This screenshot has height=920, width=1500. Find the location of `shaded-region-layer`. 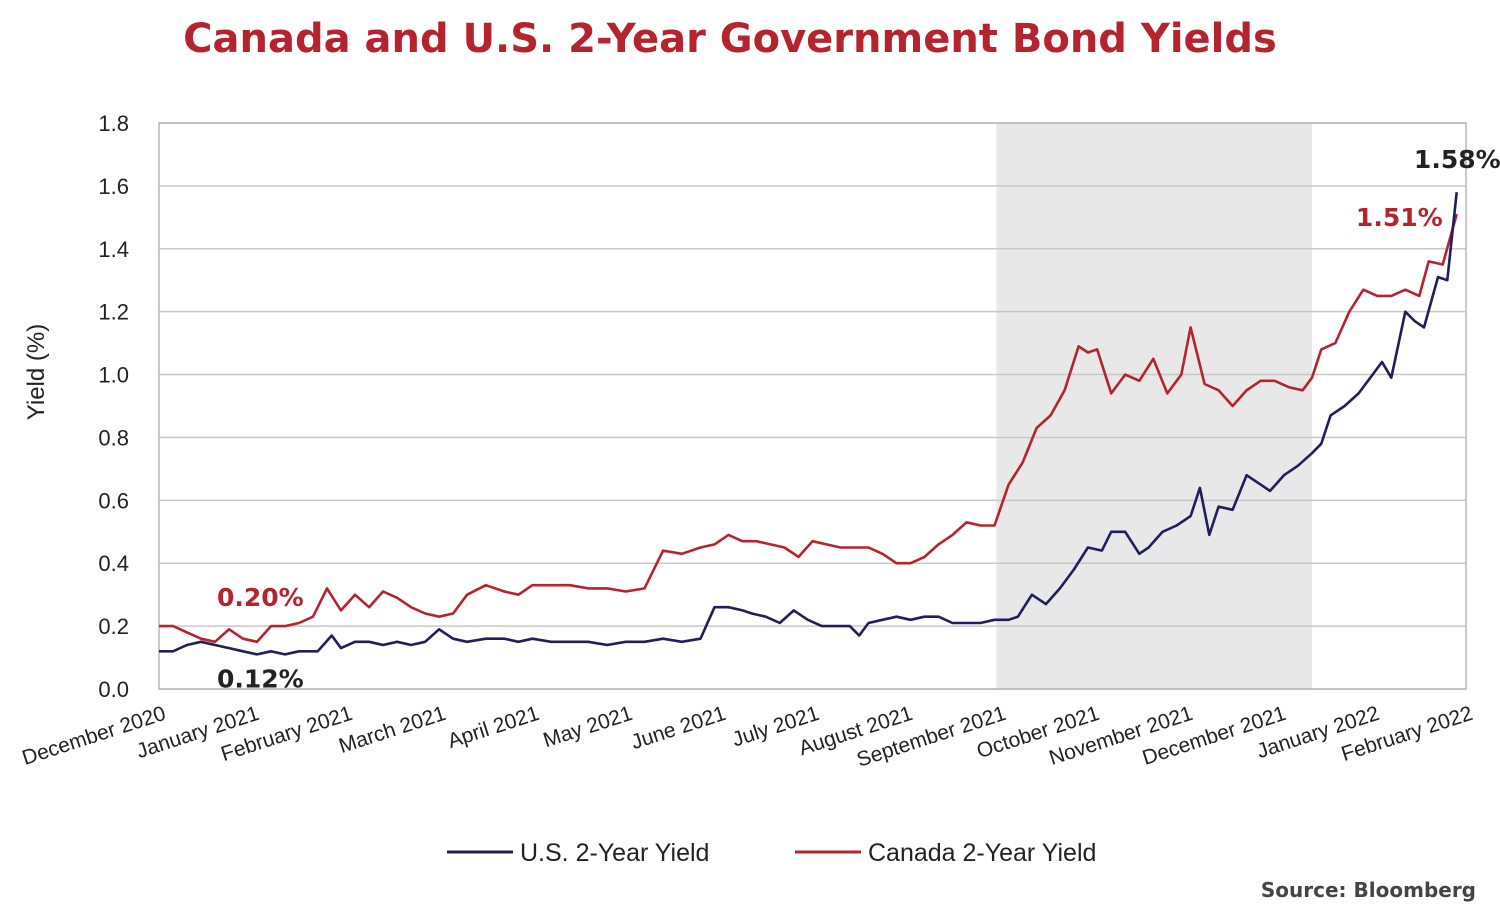

shaded-region-layer is located at coordinates (1154, 406).